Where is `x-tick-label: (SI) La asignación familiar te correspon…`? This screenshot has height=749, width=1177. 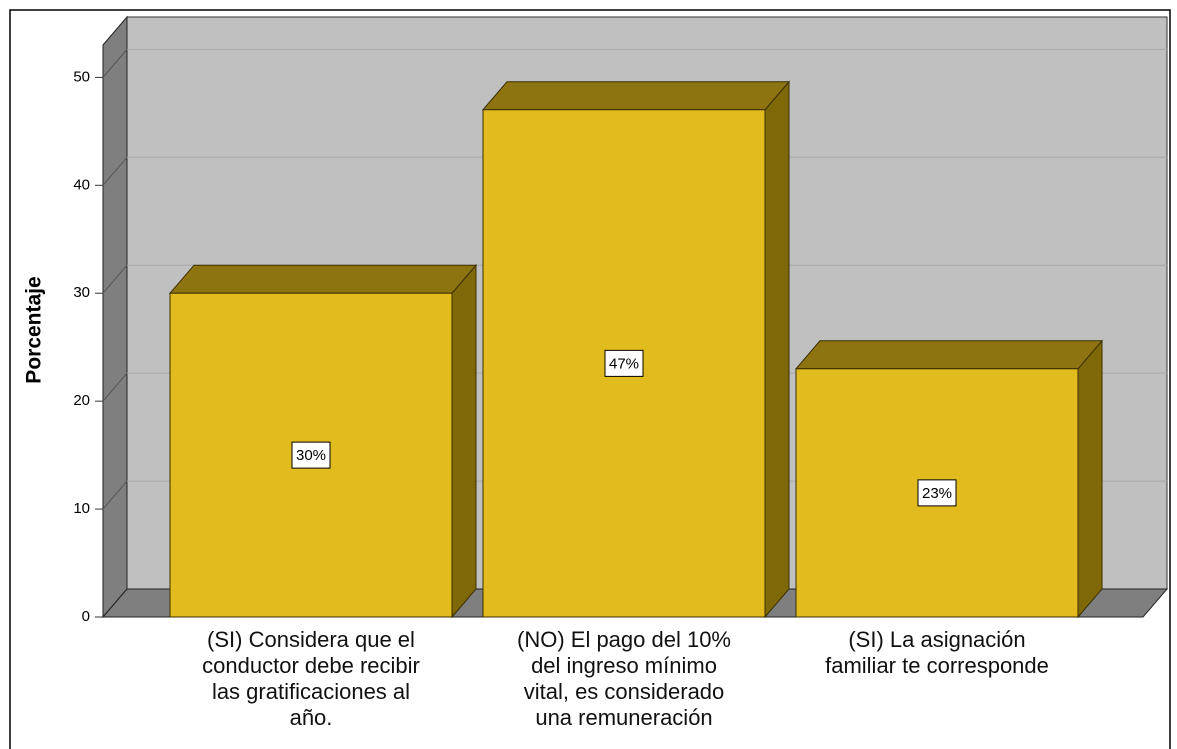 x-tick-label: (SI) La asignación familiar te correspon… is located at coordinates (937, 652).